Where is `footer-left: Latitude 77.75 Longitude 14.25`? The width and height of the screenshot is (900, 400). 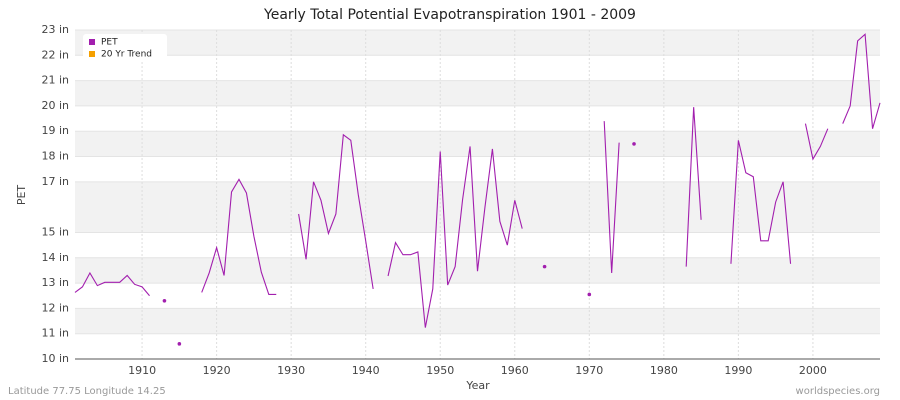
footer-left: Latitude 77.75 Longitude 14.25 is located at coordinates (87, 391).